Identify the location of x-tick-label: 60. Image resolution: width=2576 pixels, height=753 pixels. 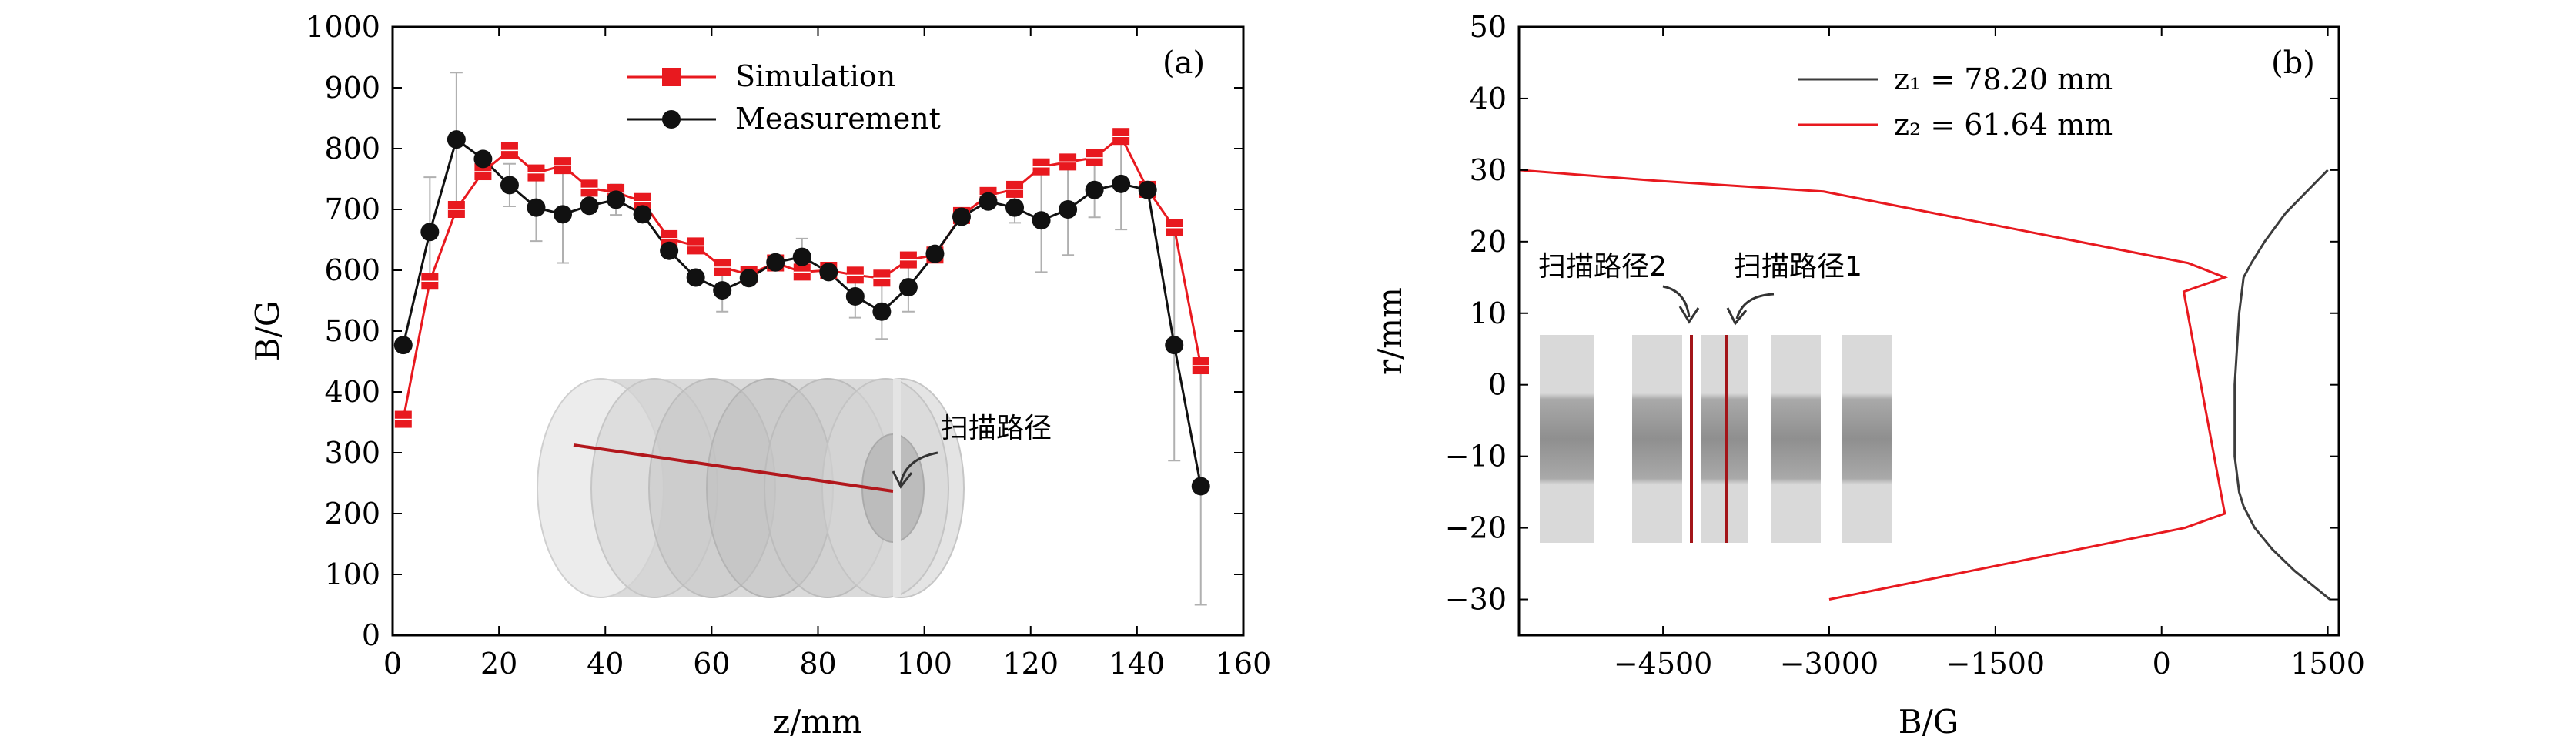
(712, 664).